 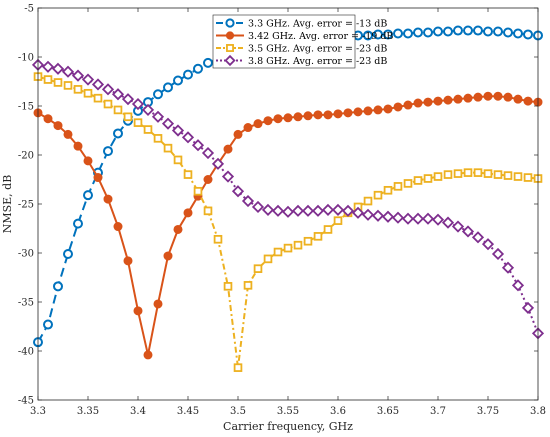 I want to click on x-tick-label: 3.45, so click(x=188, y=411).